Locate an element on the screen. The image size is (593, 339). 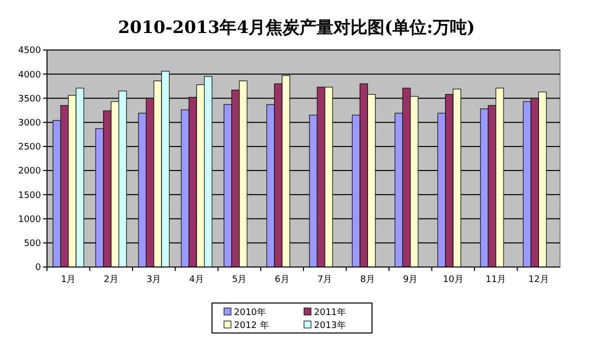
y-tick-label: 2000 is located at coordinates (30, 171).